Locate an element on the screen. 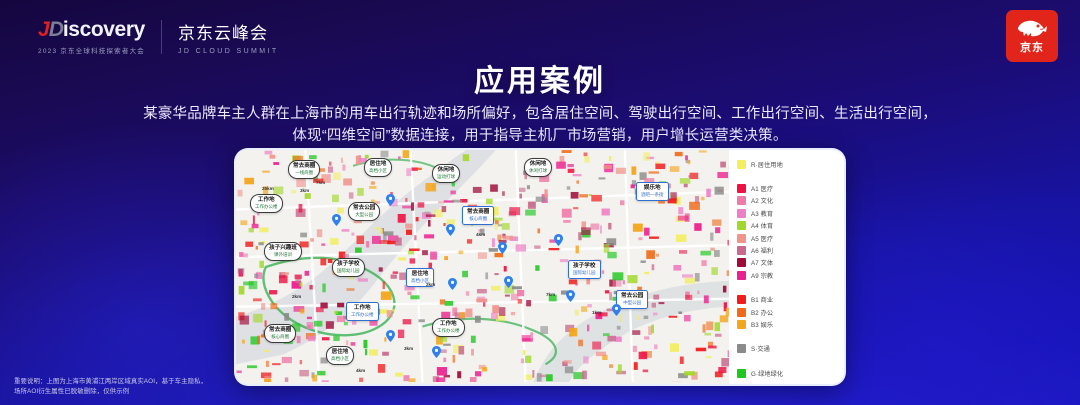  legend-item: B2 办公 is located at coordinates (788, 312).